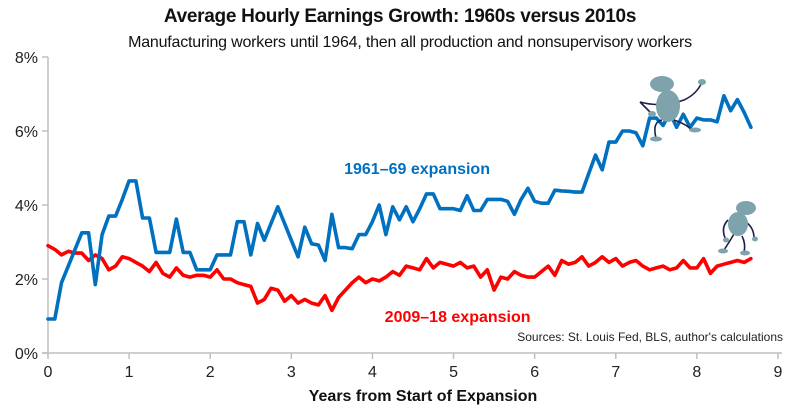 Image resolution: width=800 pixels, height=413 pixels. Describe the element at coordinates (778, 372) in the screenshot. I see `x-tick-label: 9` at that location.